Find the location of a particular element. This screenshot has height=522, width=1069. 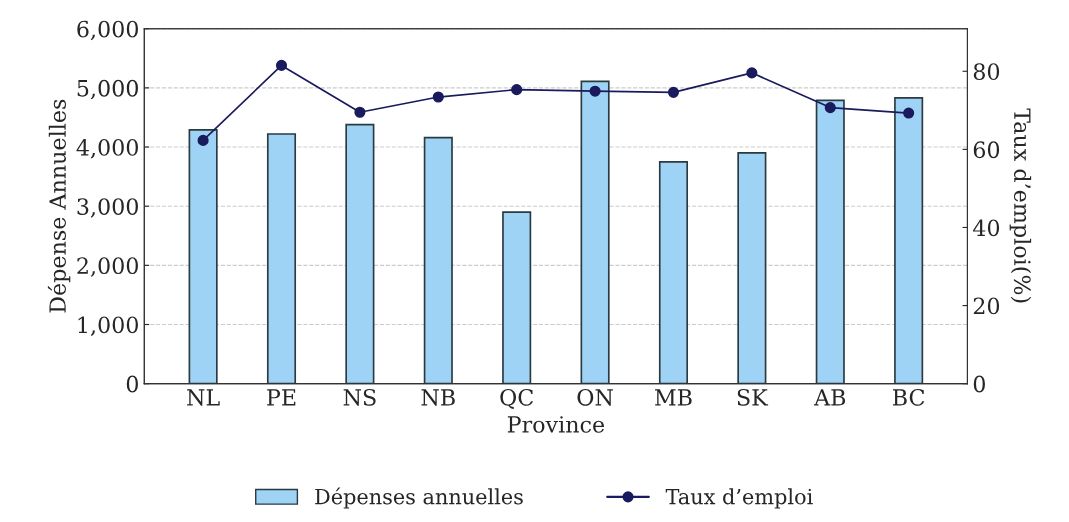

x-tick-label: SK is located at coordinates (753, 397).